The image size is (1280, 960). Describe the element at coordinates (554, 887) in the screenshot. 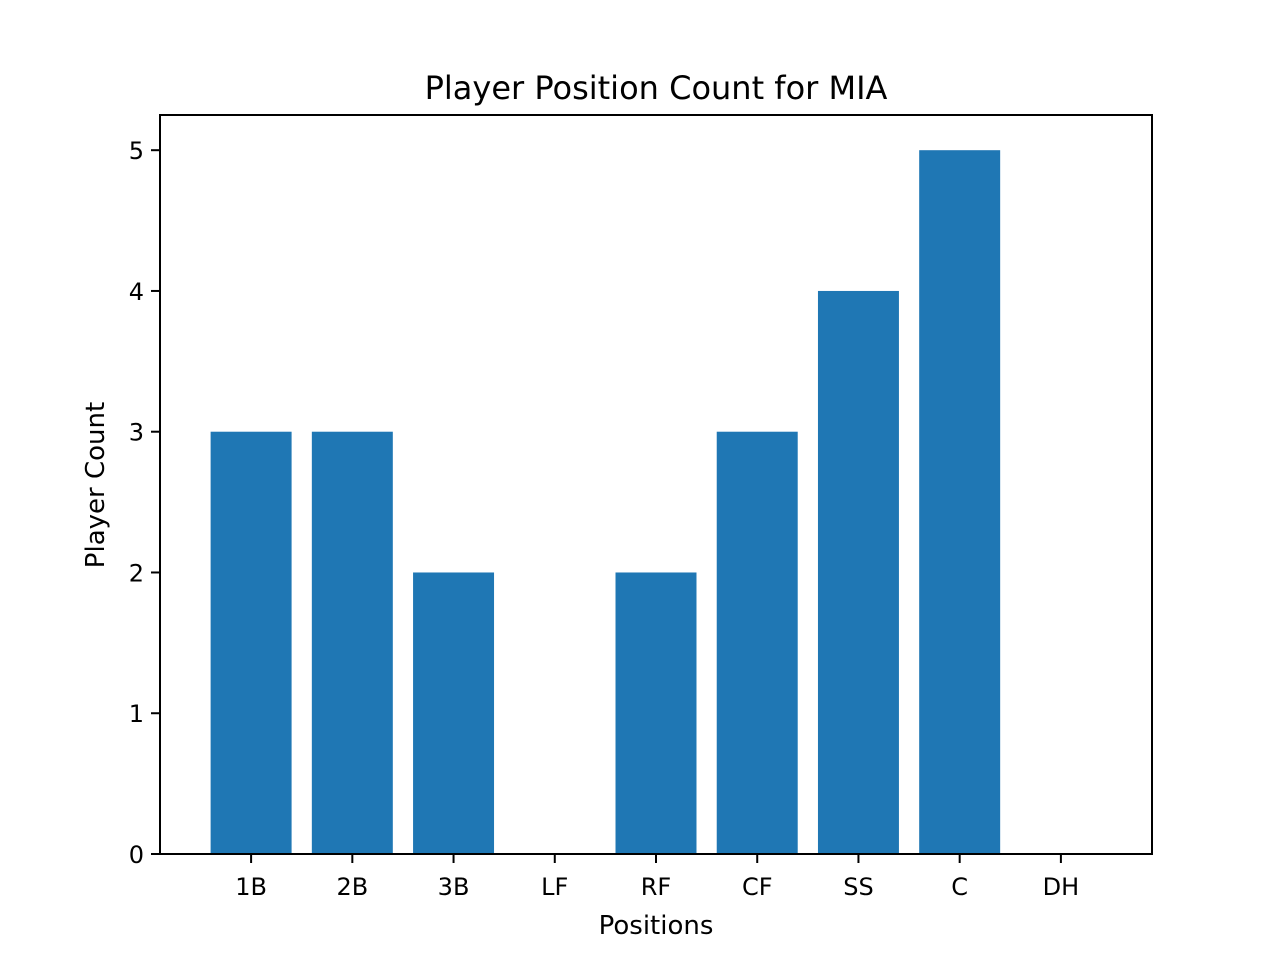

I see `x-tick-label: LF` at that location.